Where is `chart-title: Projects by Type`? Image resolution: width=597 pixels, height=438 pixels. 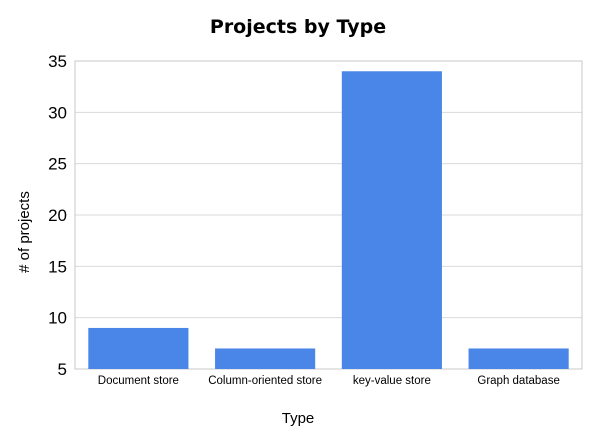 chart-title: Projects by Type is located at coordinates (298, 27).